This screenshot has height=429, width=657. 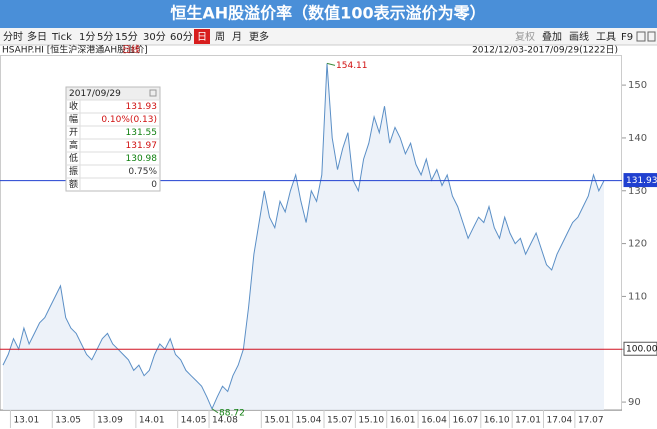 What do you see at coordinates (153, 93) in the screenshot?
I see `info-icon` at bounding box center [153, 93].